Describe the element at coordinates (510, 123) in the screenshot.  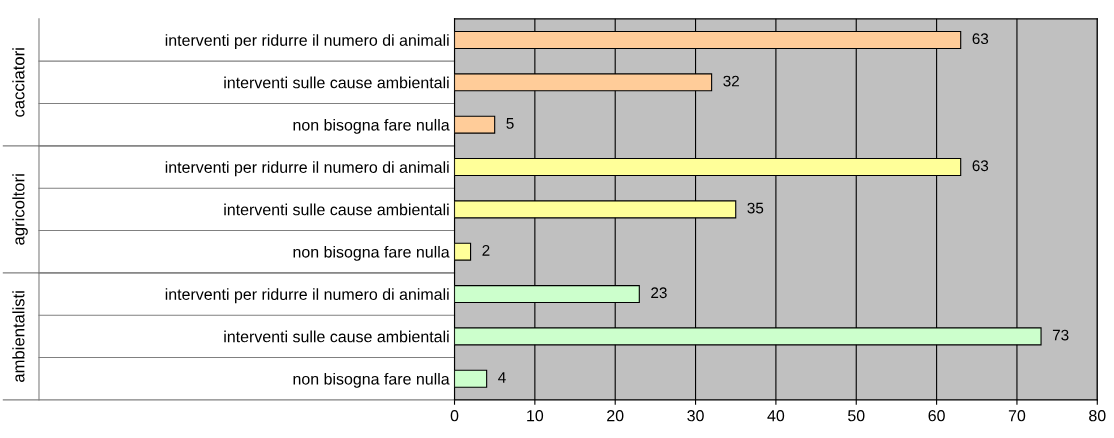
I see `data-label: 5` at that location.